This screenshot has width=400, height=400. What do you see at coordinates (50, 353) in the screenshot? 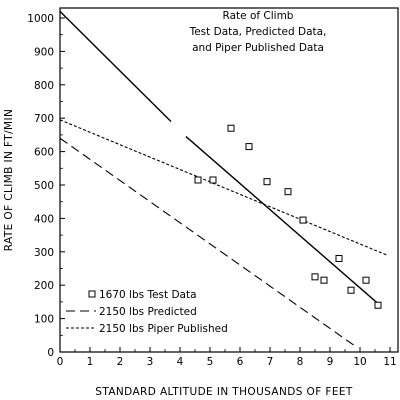
I see `y-tick-label: 0` at bounding box center [50, 353].